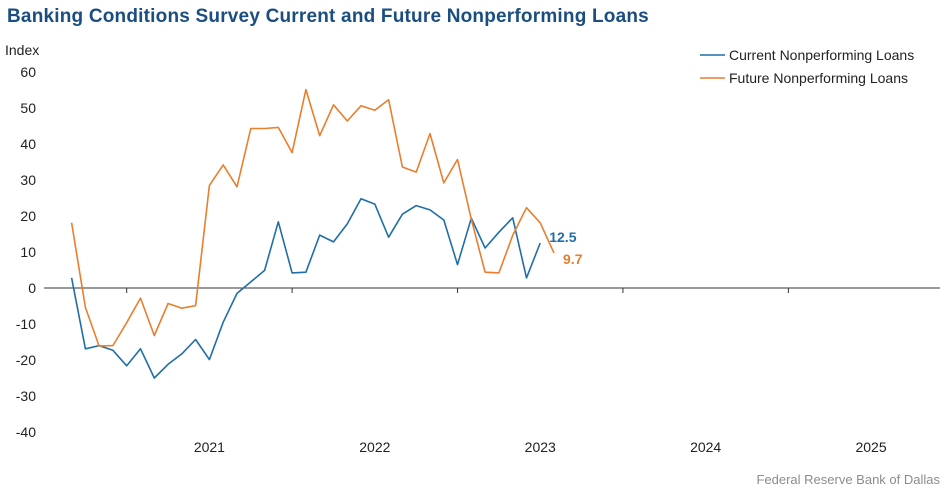  I want to click on y-tick-label: -10, so click(26, 324).